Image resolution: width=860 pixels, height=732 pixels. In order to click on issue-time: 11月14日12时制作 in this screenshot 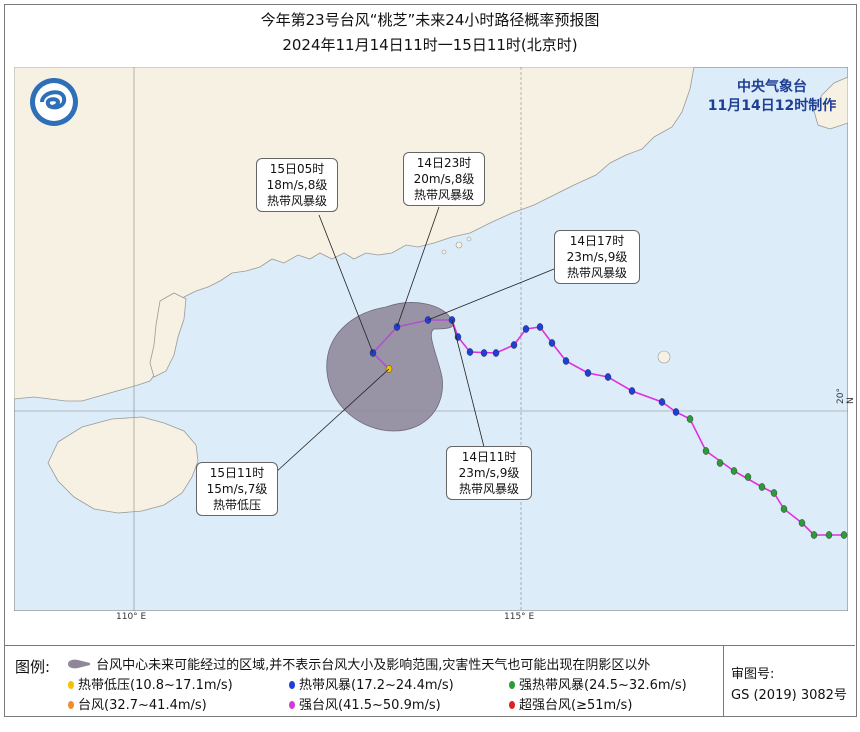, I will do `click(772, 106)`.